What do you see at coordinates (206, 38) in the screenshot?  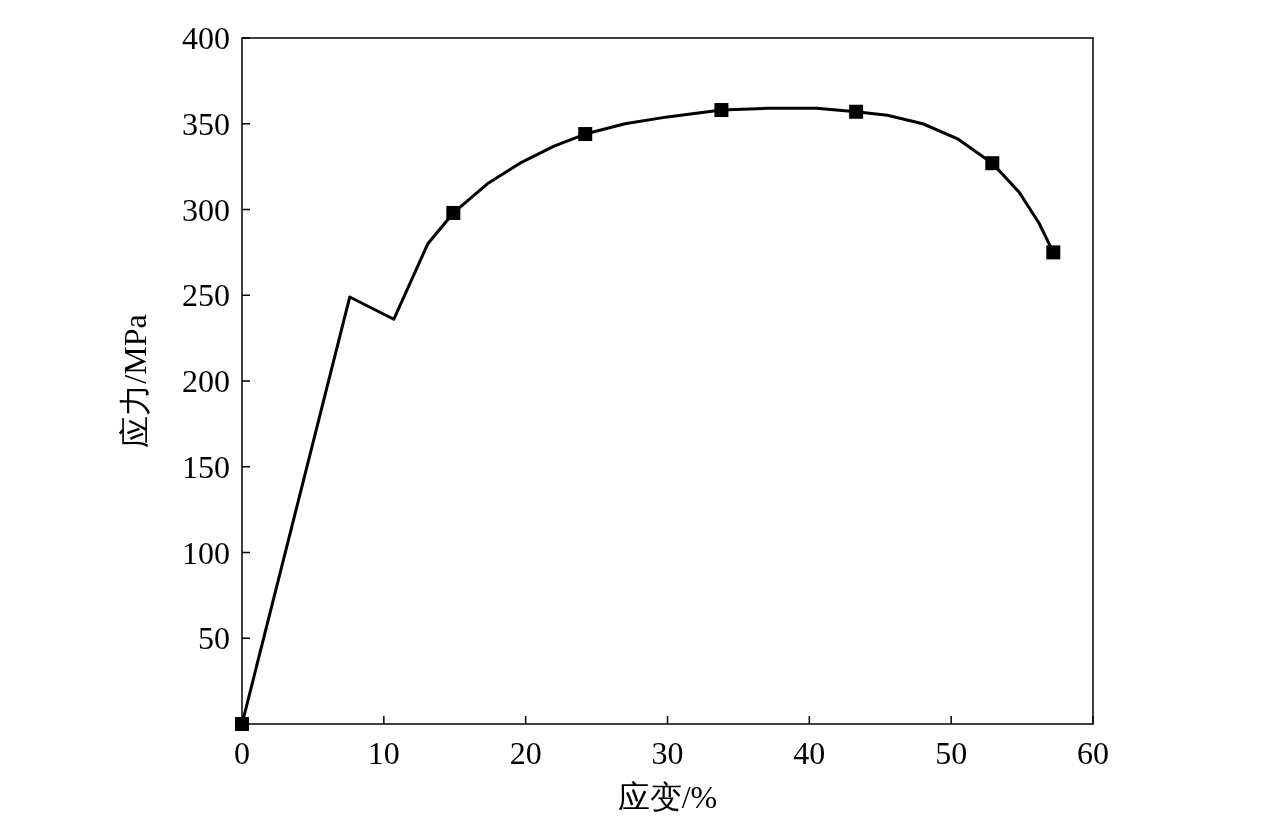 I see `y-tick-label: 400` at bounding box center [206, 38].